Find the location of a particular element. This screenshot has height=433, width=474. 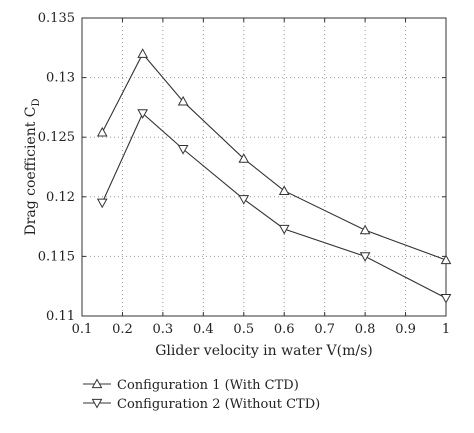

x-axis-label: Glider velocity in water V(m/s) is located at coordinates (263, 351).